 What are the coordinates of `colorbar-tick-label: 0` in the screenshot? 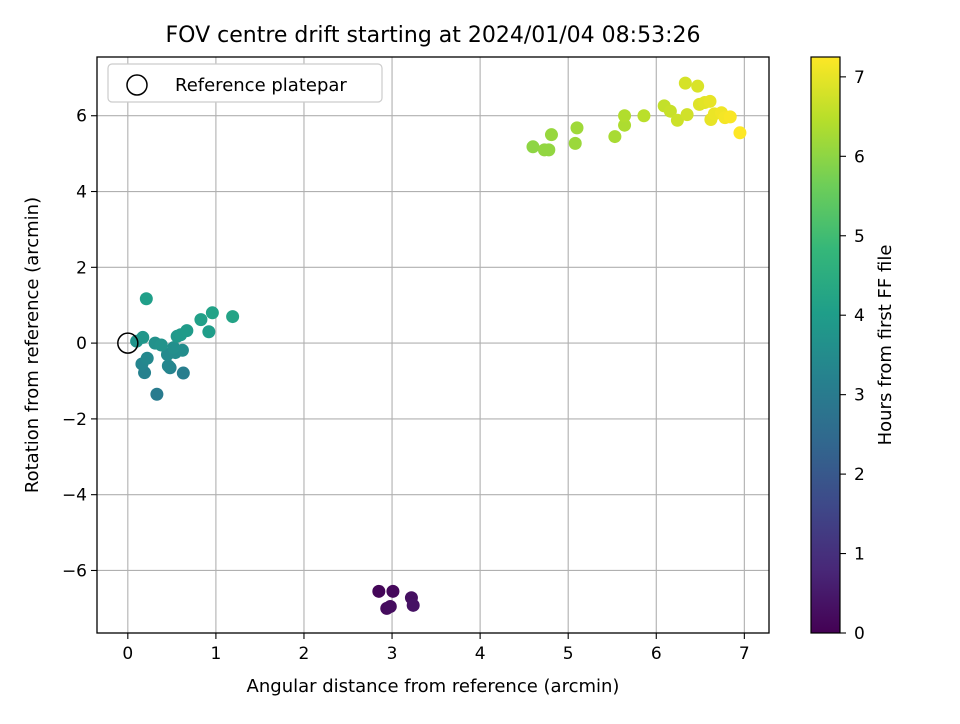 It's located at (859, 634).